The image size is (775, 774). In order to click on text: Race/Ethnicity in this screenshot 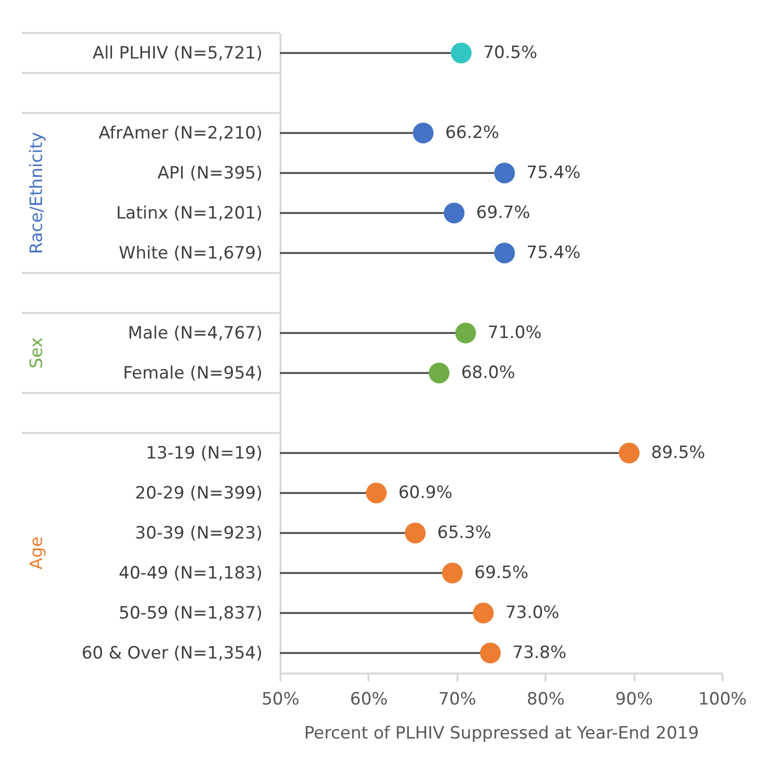, I will do `click(37, 193)`.